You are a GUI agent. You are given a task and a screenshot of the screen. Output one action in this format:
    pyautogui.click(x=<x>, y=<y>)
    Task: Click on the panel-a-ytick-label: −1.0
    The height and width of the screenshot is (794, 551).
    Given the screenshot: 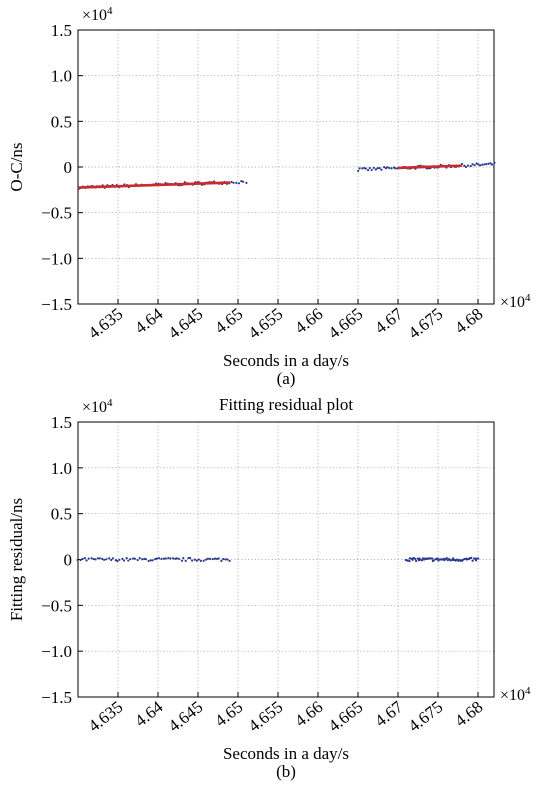 What is the action you would take?
    pyautogui.click(x=56, y=258)
    